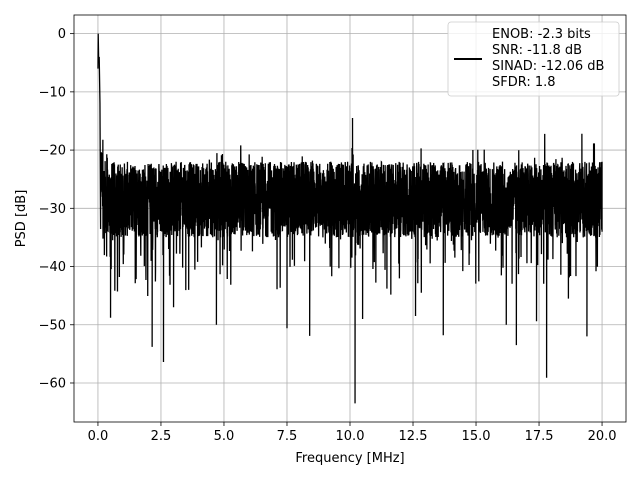 The width and height of the screenshot is (640, 480). Describe the element at coordinates (349, 458) in the screenshot. I see `x-axis-label: Frequency [MHz]` at that location.